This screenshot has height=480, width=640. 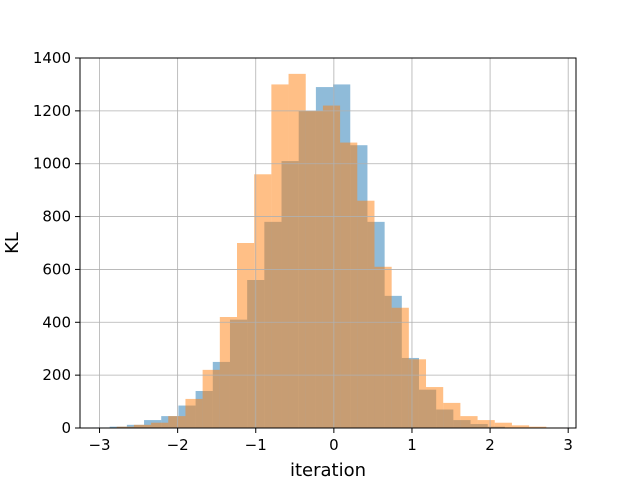 What do you see at coordinates (52, 111) in the screenshot?
I see `y-tick-label: 1200` at bounding box center [52, 111].